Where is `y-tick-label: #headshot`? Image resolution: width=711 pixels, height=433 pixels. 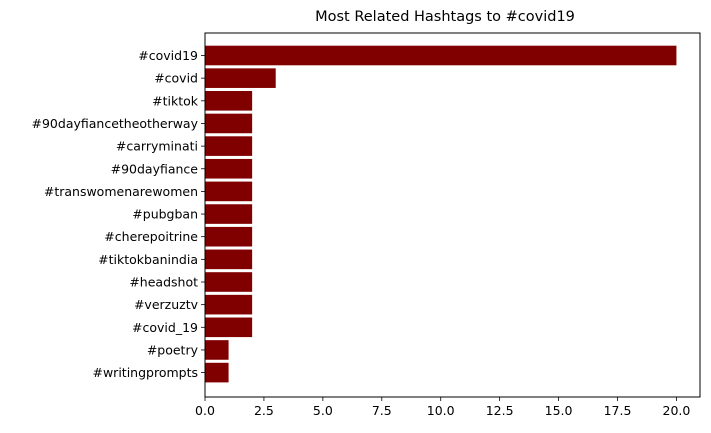
y-tick-label: #headshot is located at coordinates (163, 282).